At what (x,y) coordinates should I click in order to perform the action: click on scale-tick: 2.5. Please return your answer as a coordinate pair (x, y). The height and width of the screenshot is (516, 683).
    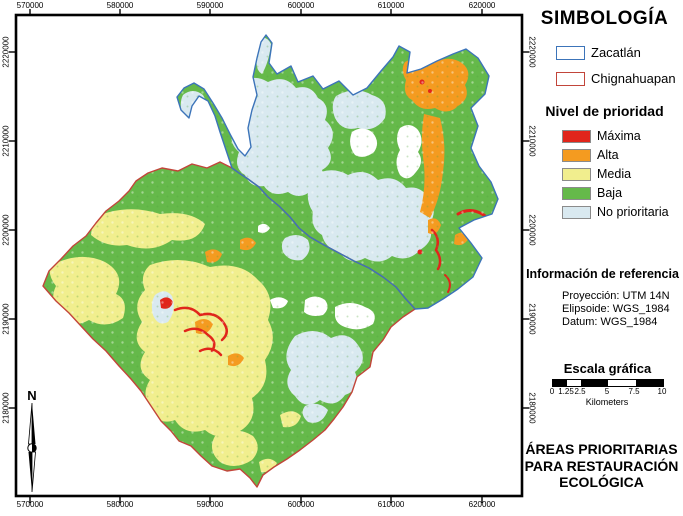
    Looking at the image, I should click on (580, 391).